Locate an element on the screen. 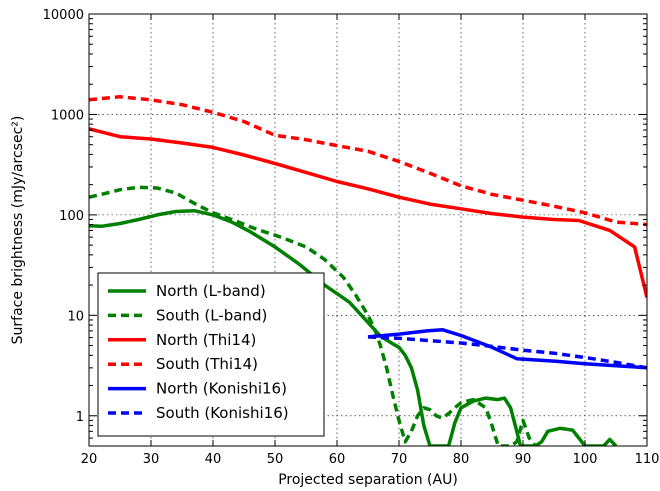  x-axis-label: Projected separation (AU) is located at coordinates (368, 480).